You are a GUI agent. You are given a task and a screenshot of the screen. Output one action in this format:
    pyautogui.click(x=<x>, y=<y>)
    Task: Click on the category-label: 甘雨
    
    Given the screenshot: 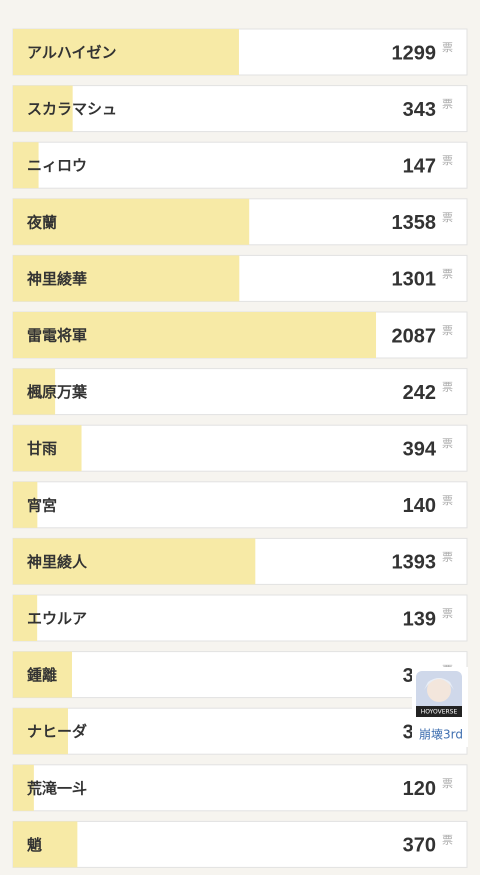 What is the action you would take?
    pyautogui.click(x=42, y=449)
    